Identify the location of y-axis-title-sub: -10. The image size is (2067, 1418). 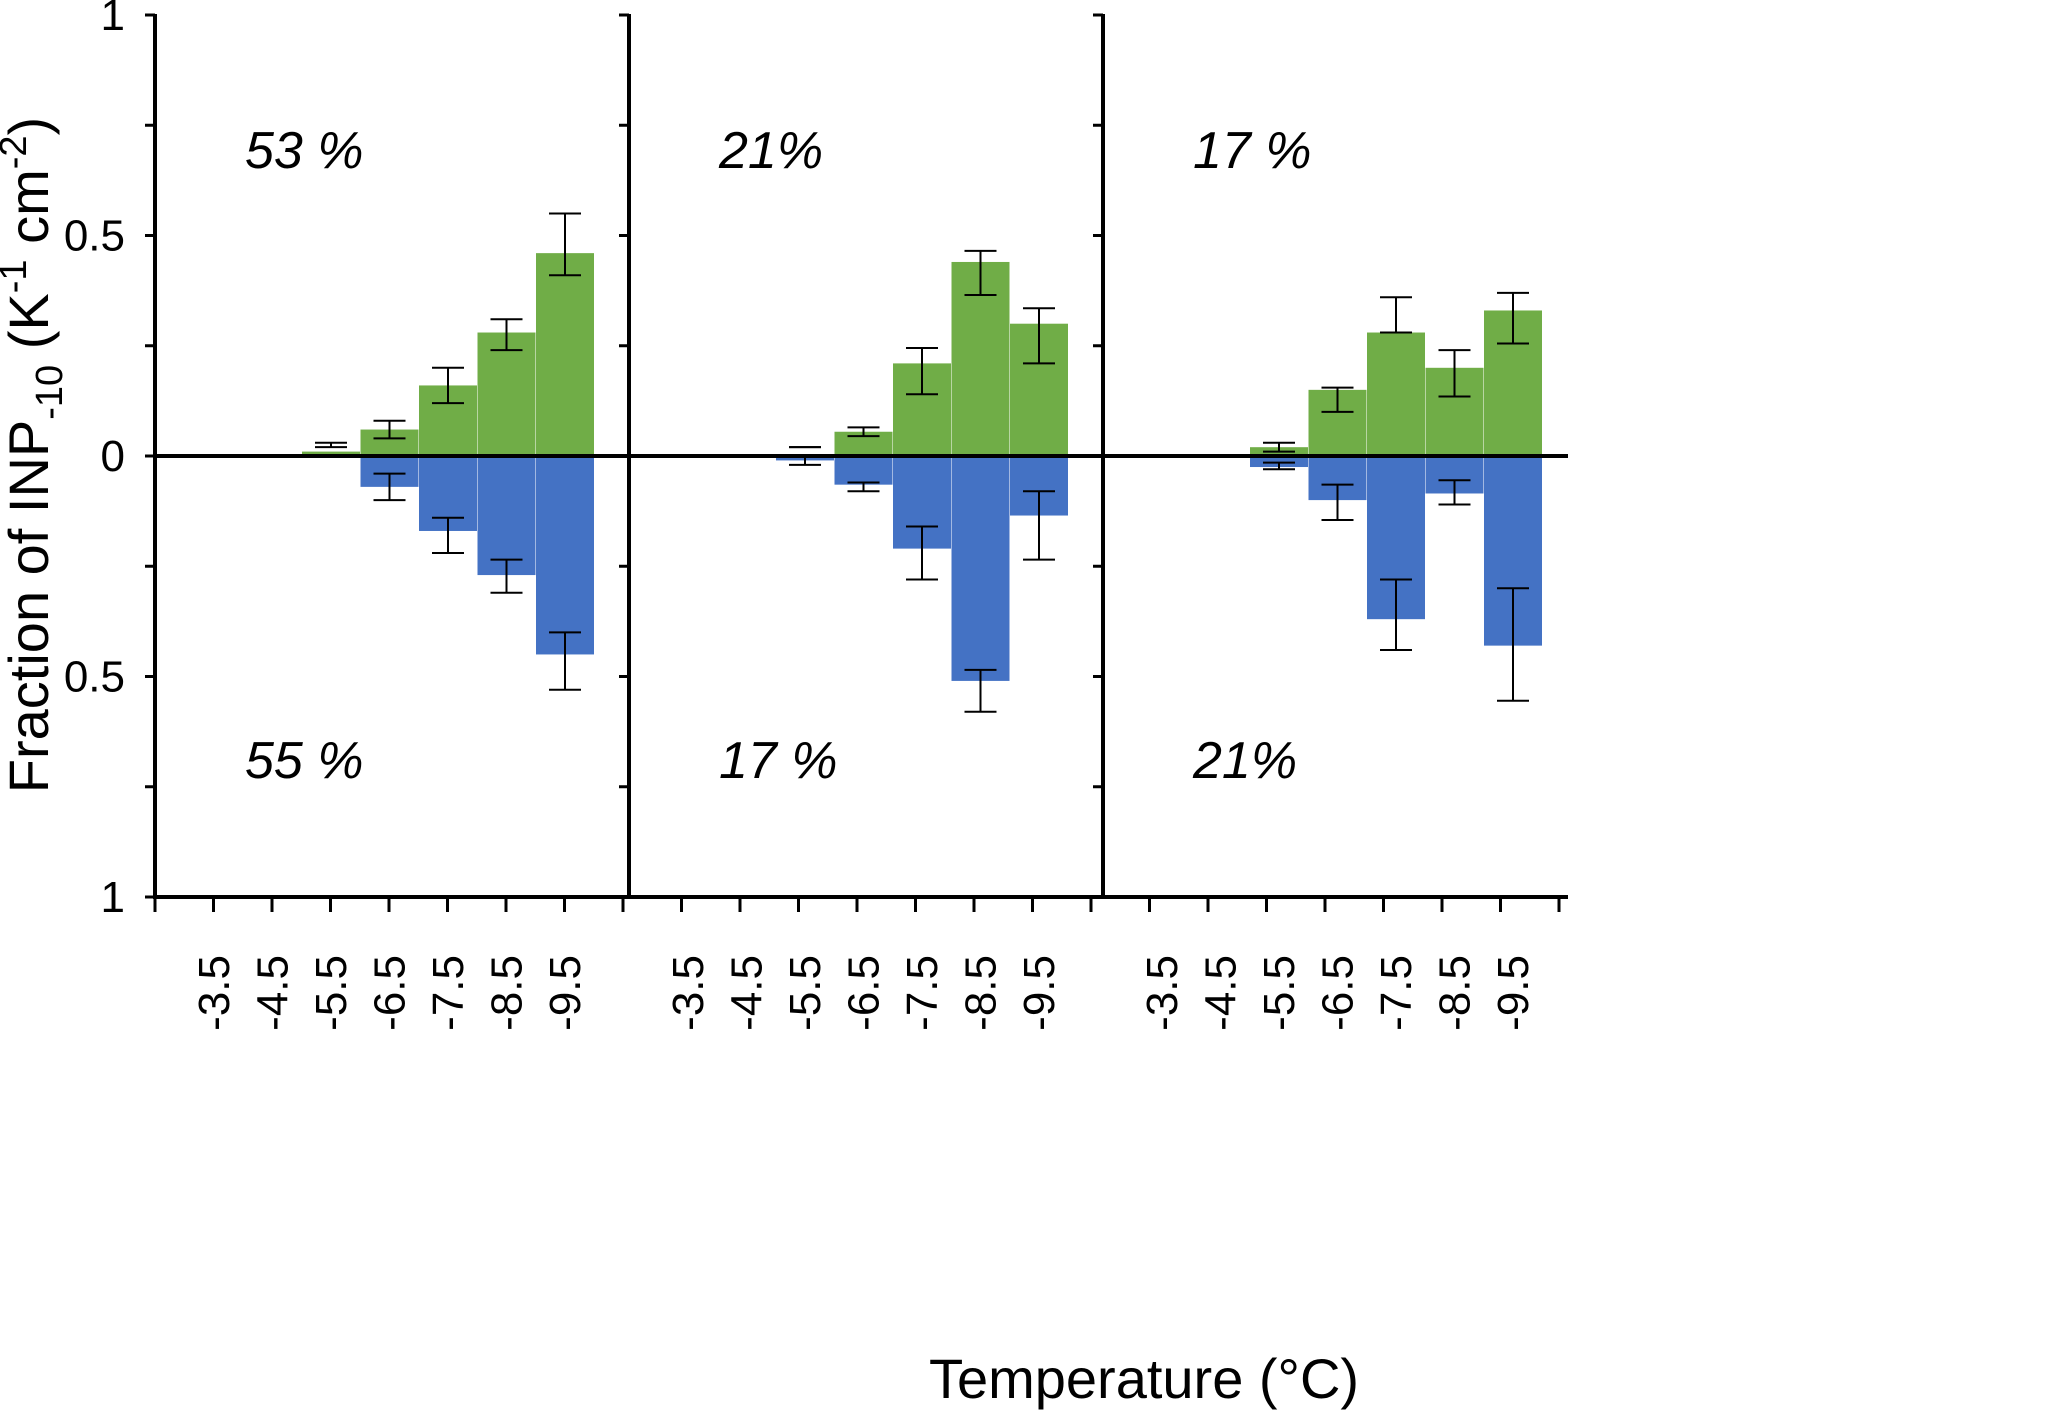
(50, 392).